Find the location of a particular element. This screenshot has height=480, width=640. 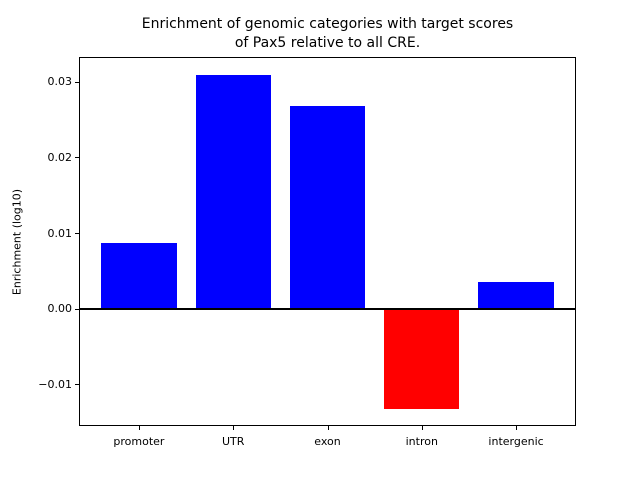

y-tick-label: 0.00 is located at coordinates (60, 309).